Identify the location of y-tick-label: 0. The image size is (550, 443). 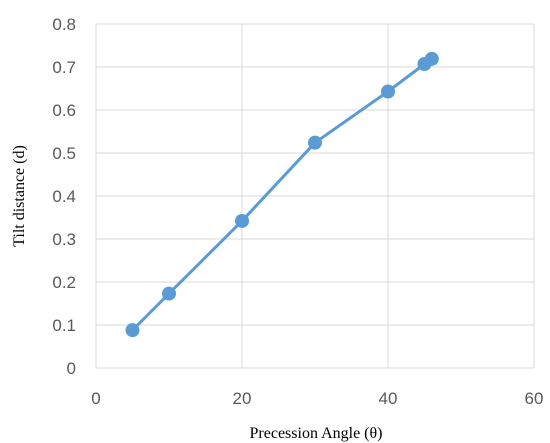
(71, 368).